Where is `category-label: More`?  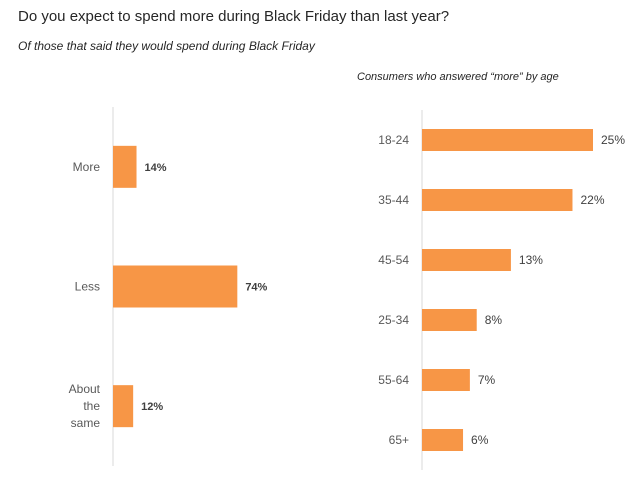
category-label: More is located at coordinates (87, 167).